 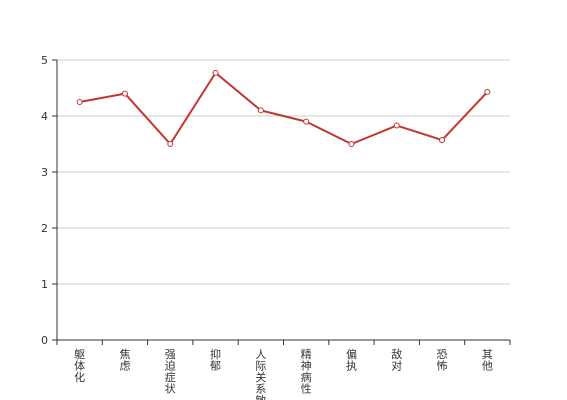 I want to click on x-tick-label: 焦虑, so click(x=124, y=360).